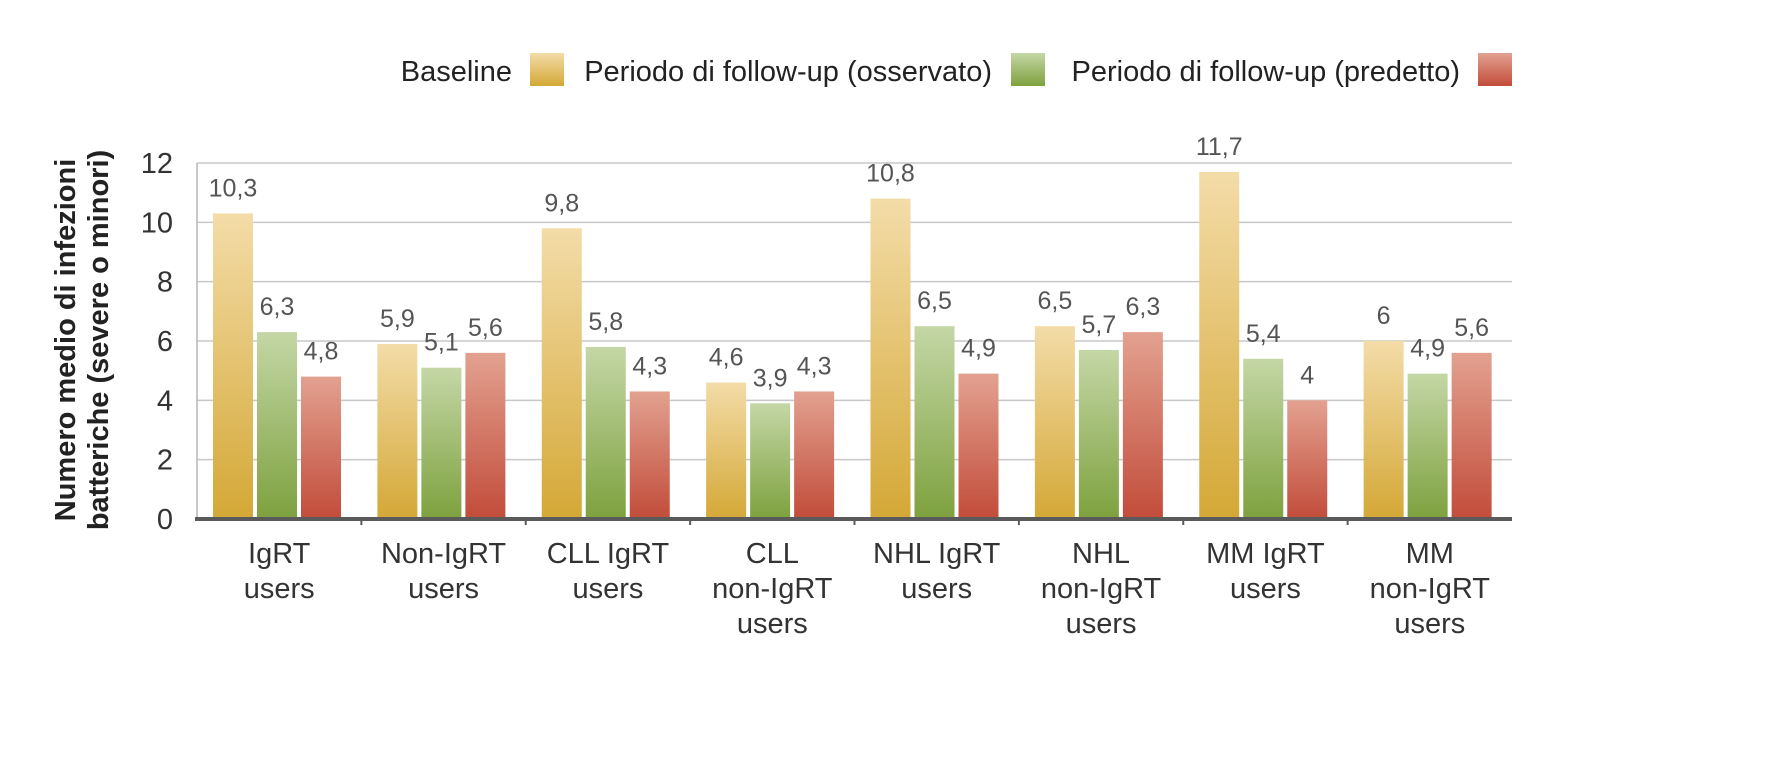 Image resolution: width=1772 pixels, height=771 pixels. What do you see at coordinates (443, 554) in the screenshot?
I see `category-label: Non-IgRT` at bounding box center [443, 554].